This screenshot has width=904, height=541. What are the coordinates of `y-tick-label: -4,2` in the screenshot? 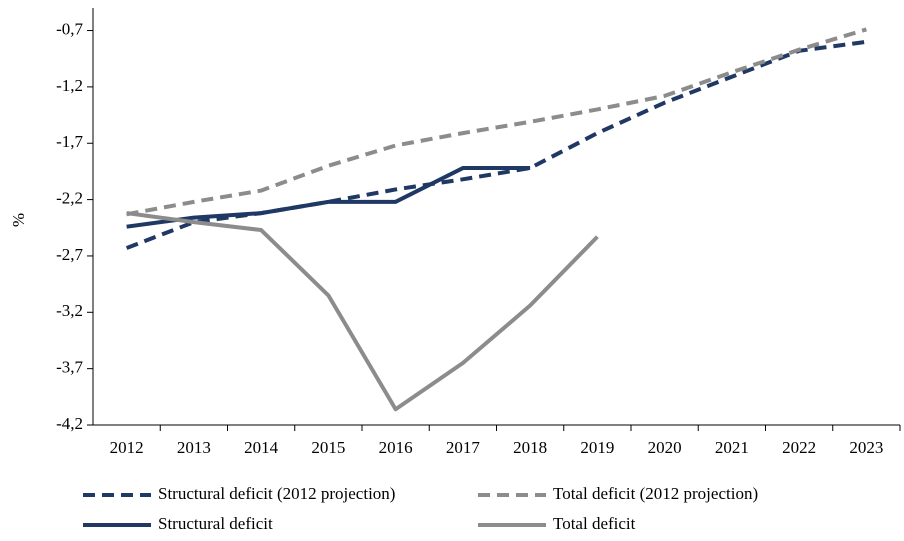 It's located at (69, 423).